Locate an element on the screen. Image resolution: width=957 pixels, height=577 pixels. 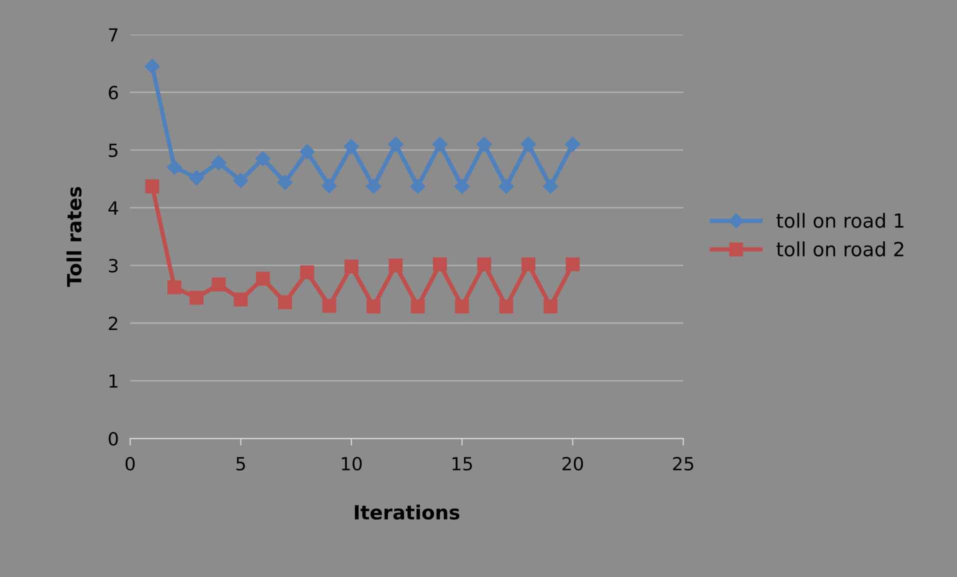
y-tick-label: 7 is located at coordinates (113, 35).